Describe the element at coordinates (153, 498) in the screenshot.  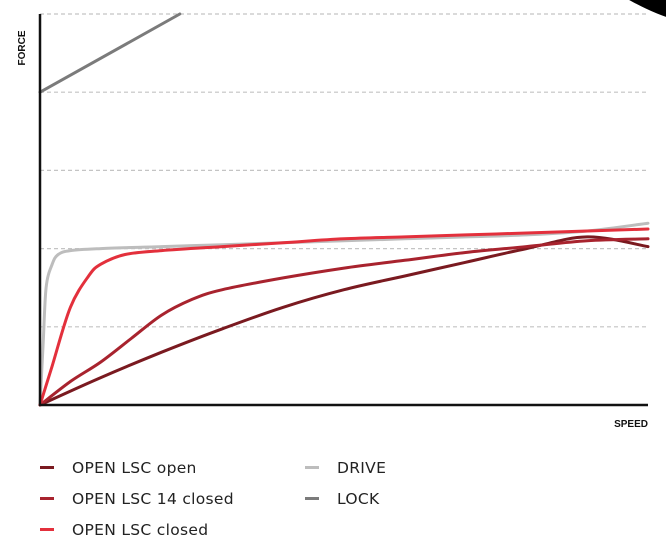
I see `legend-label: OPEN LSC 14 closed` at that location.